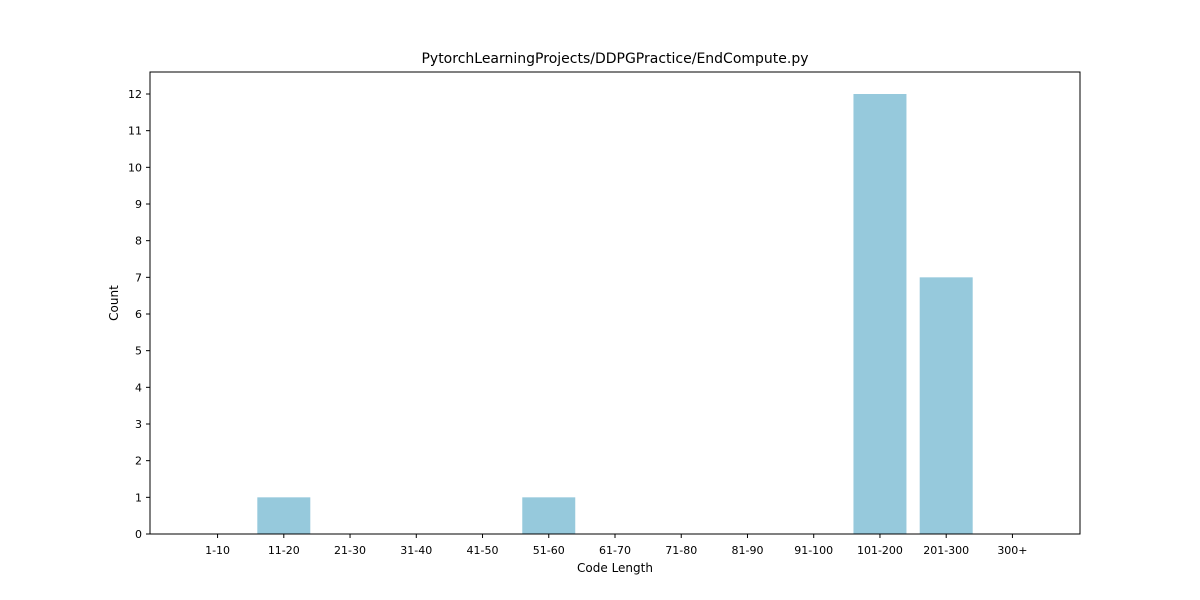 The width and height of the screenshot is (1200, 600). Describe the element at coordinates (138, 497) in the screenshot. I see `y-tick-label: 1` at that location.